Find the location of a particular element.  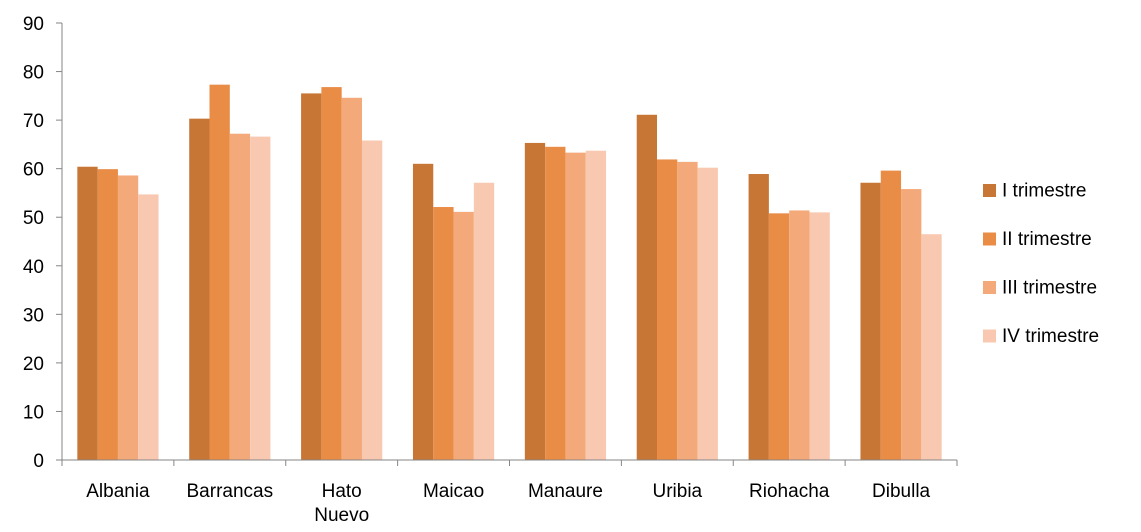

x-category-label: Barrancas is located at coordinates (230, 491).